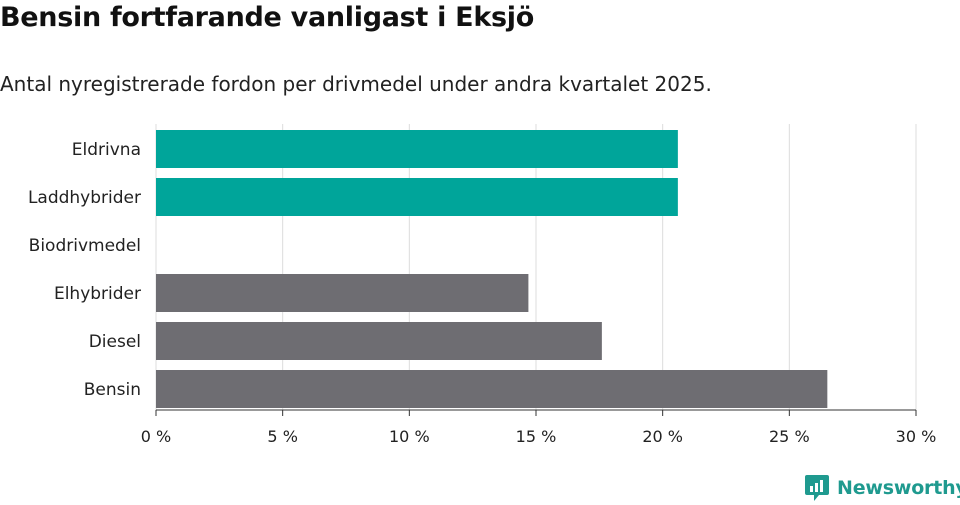 Image resolution: width=960 pixels, height=505 pixels. What do you see at coordinates (115, 342) in the screenshot?
I see `category-label: Diesel` at bounding box center [115, 342].